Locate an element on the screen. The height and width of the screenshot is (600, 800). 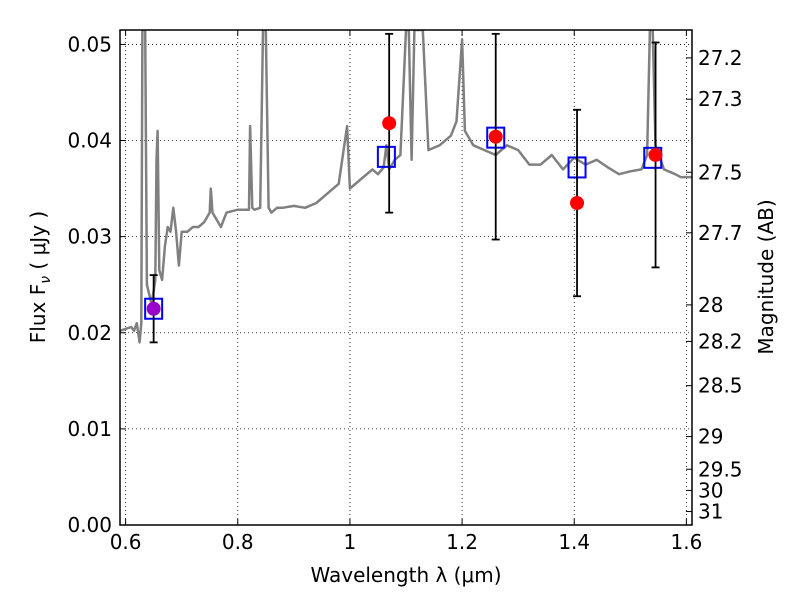
y2-tick-label: 28.5 is located at coordinates (720, 386).